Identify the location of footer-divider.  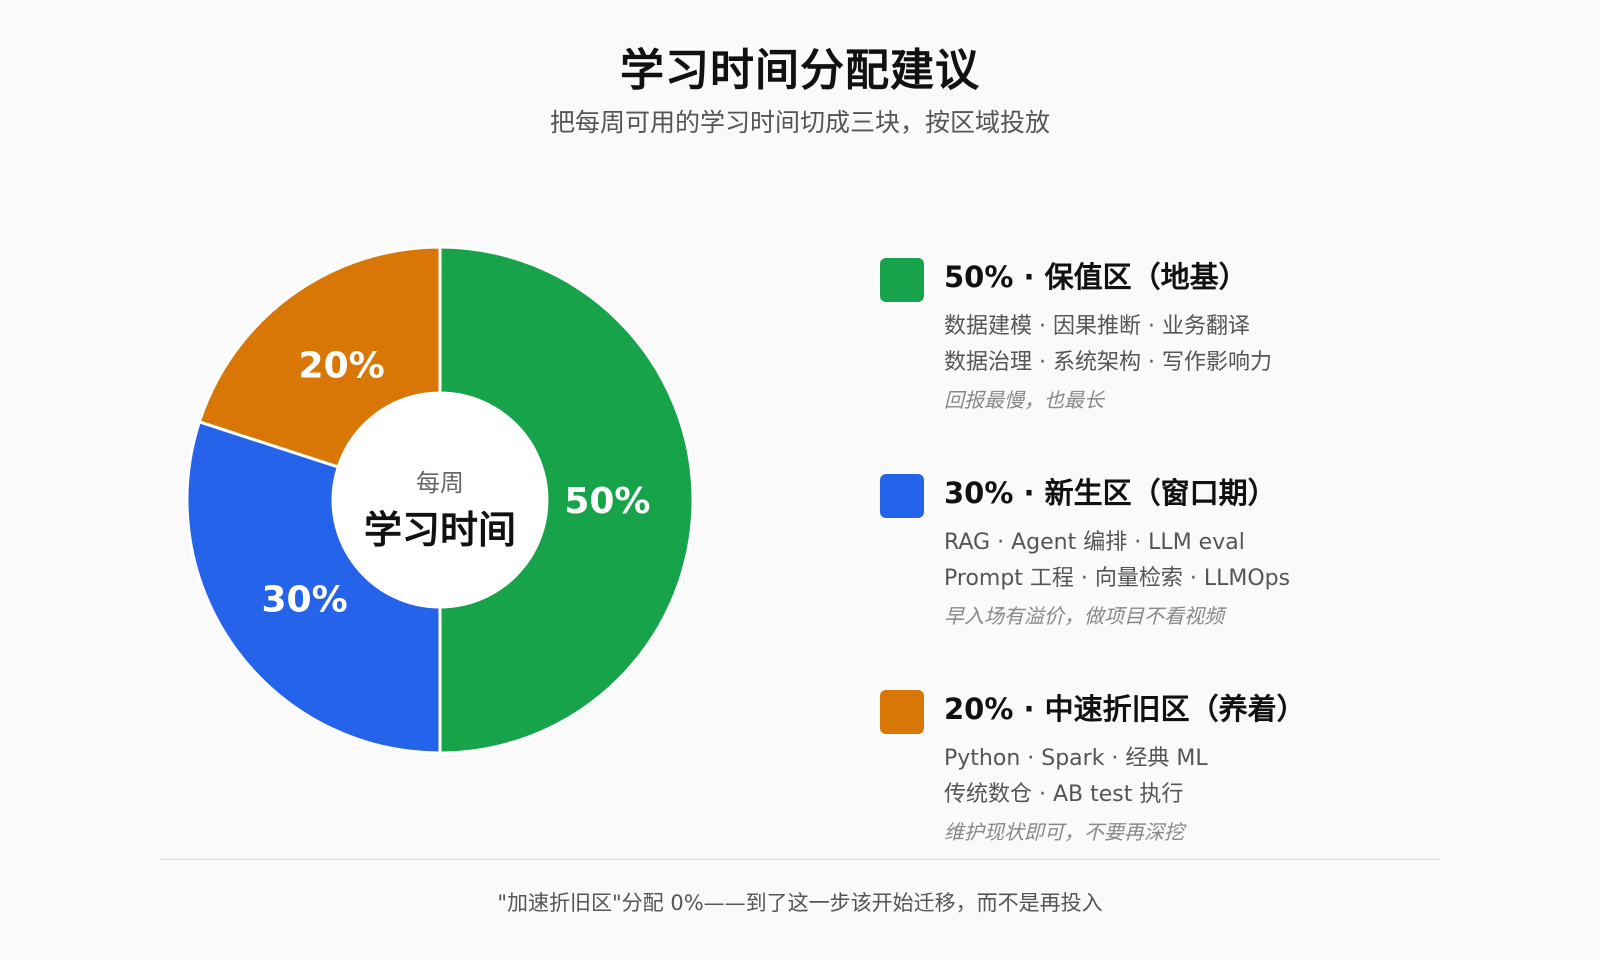
(800, 859).